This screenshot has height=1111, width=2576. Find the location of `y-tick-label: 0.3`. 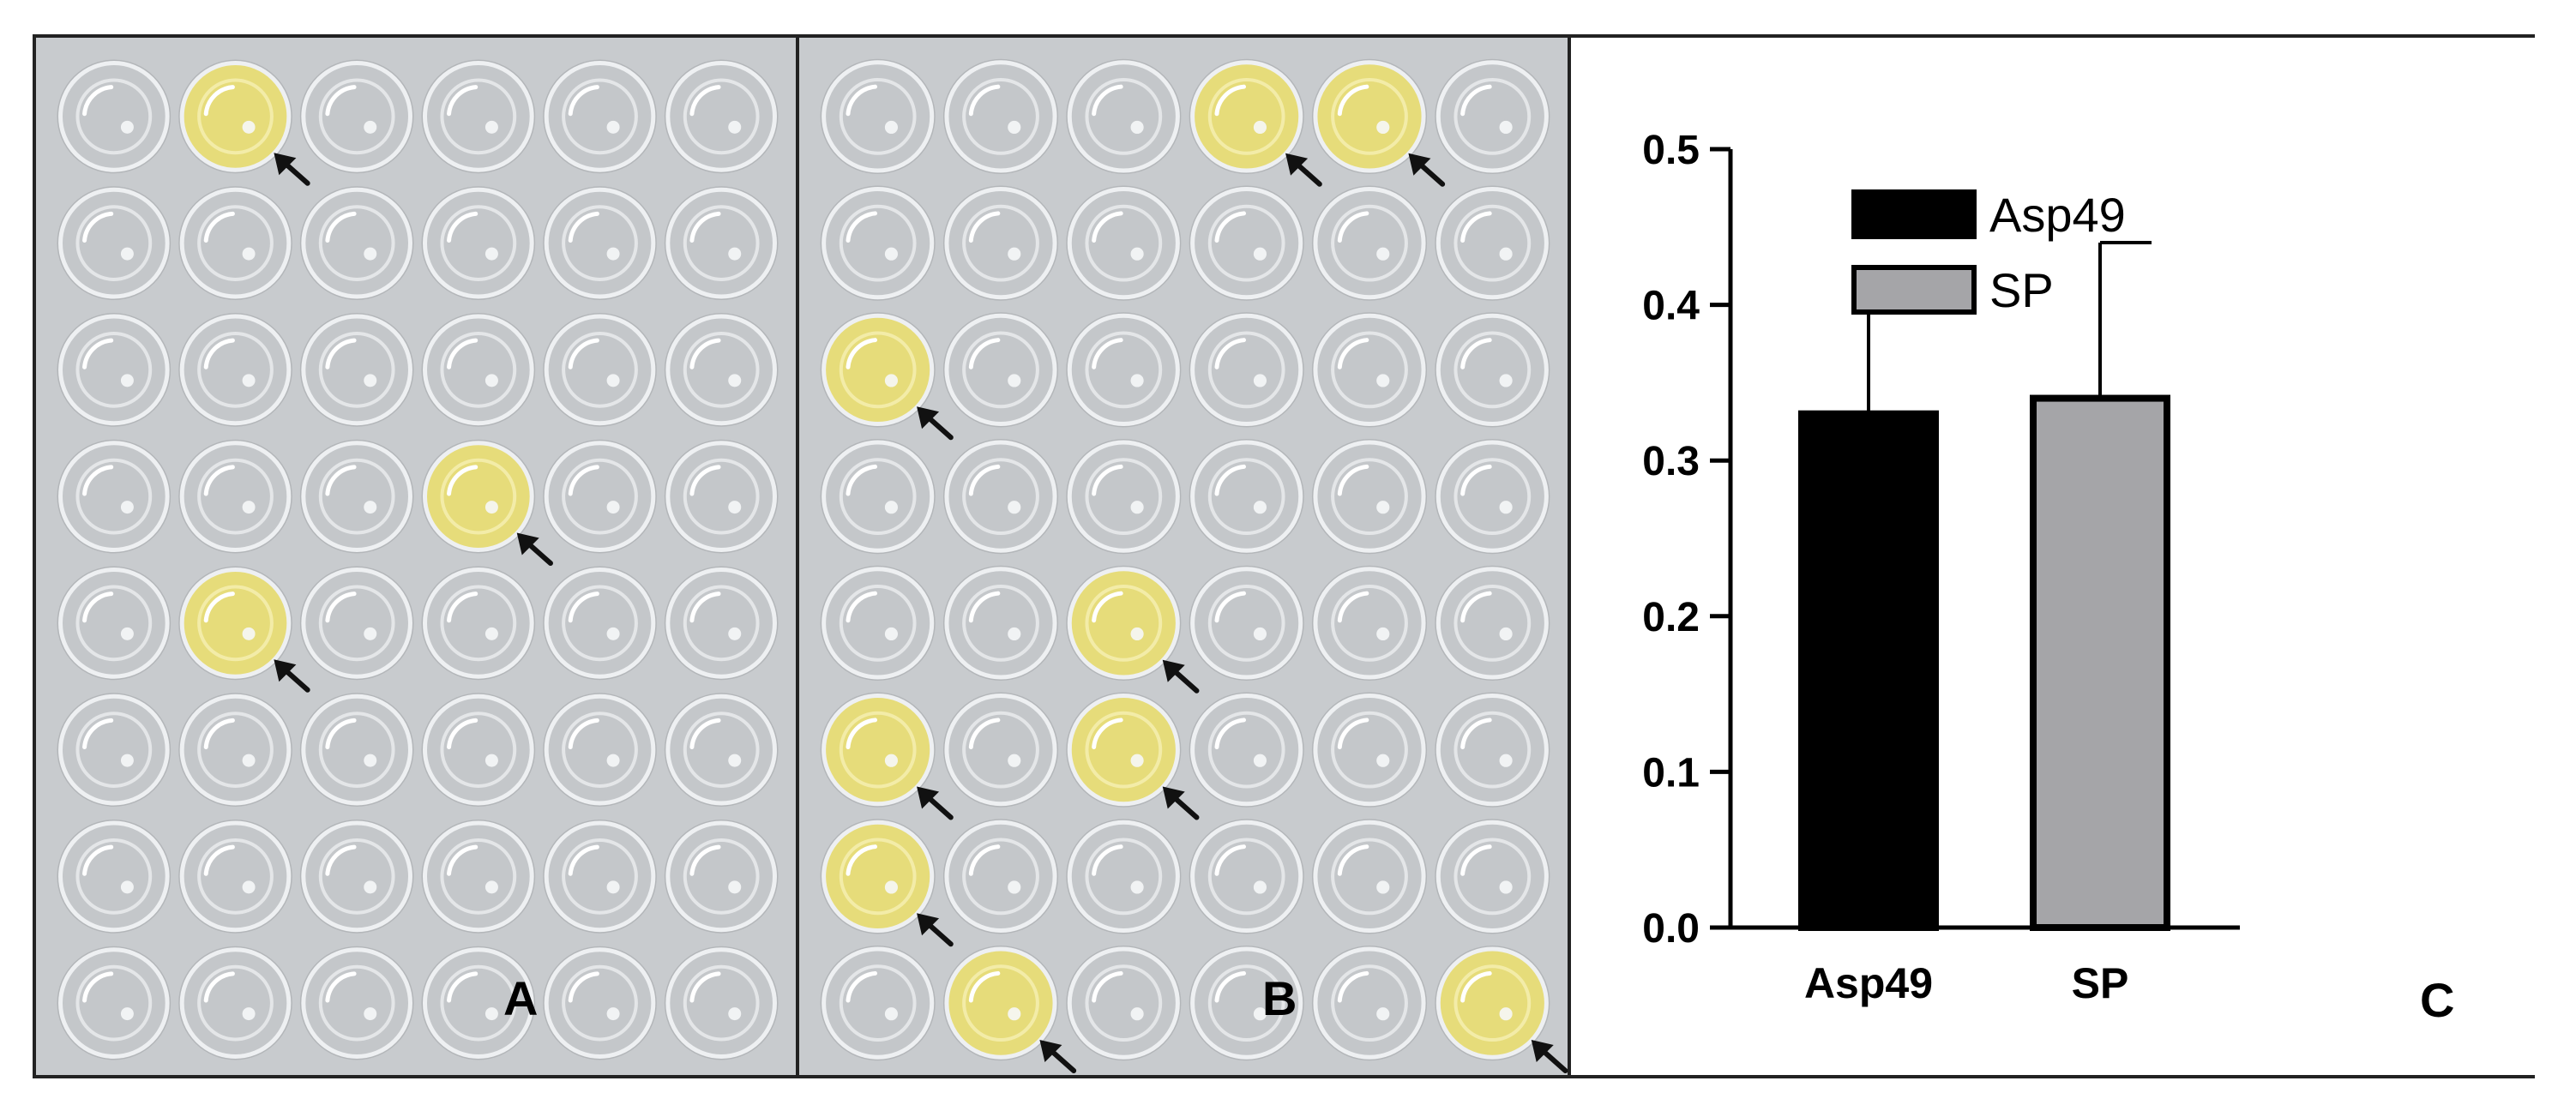

y-tick-label: 0.3 is located at coordinates (1671, 462).